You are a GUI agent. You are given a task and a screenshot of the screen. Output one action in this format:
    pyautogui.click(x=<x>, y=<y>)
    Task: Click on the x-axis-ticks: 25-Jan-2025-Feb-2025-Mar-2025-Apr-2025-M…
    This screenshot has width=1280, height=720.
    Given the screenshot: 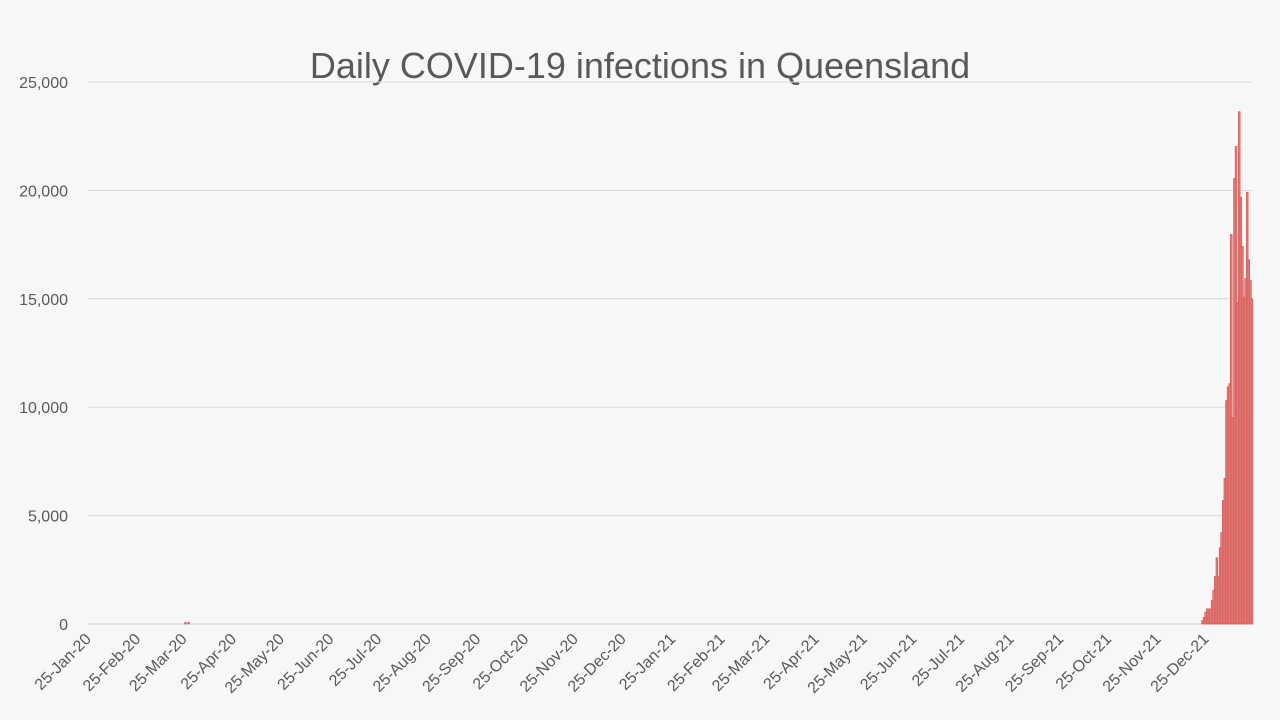 What is the action you would take?
    pyautogui.click(x=622, y=664)
    